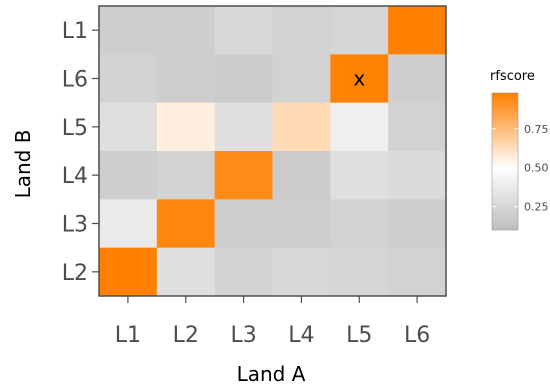  I want to click on x-tick-label: L5, so click(359, 335).